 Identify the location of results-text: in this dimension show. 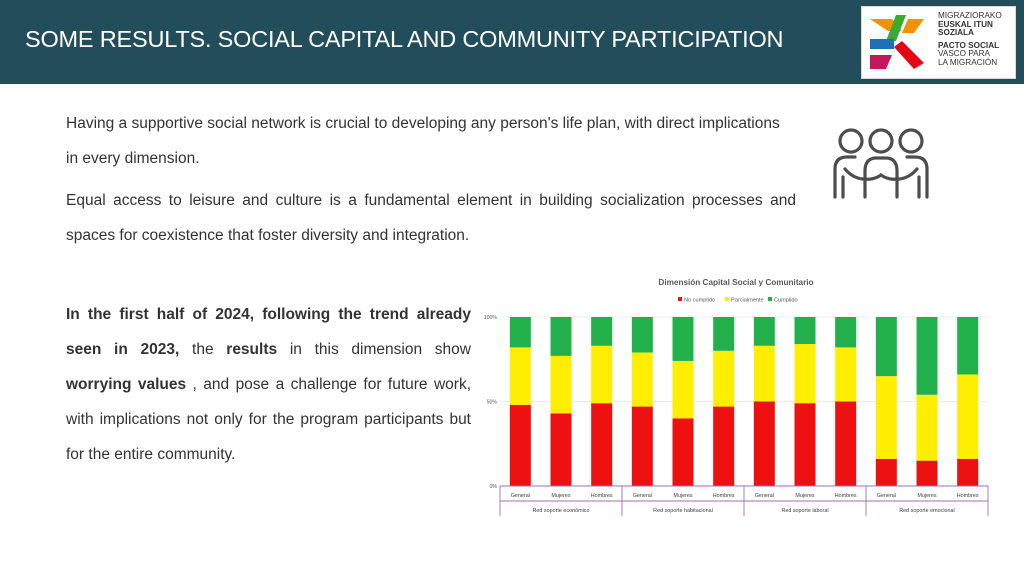
(374, 349).